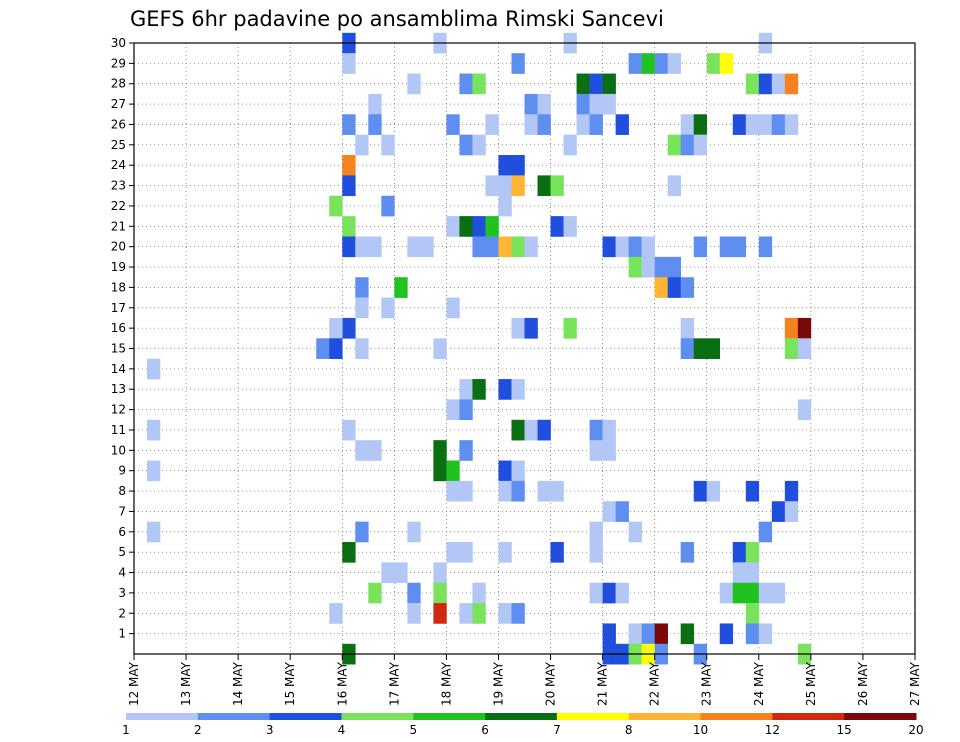 The width and height of the screenshot is (960, 742). Describe the element at coordinates (122, 491) in the screenshot. I see `y-tick-label: 8` at that location.